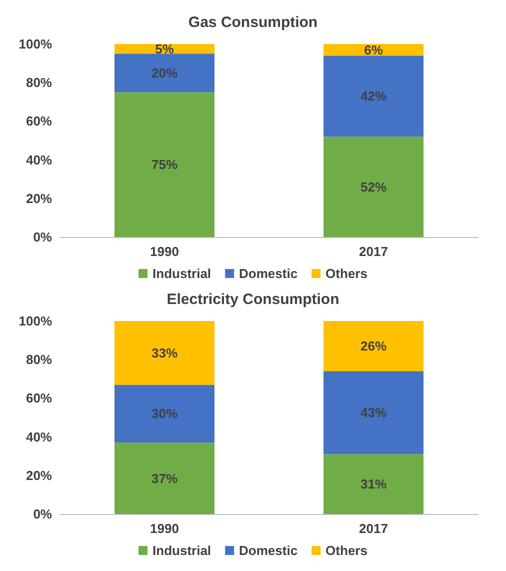  I want to click on data-label: 75%, so click(164, 164).